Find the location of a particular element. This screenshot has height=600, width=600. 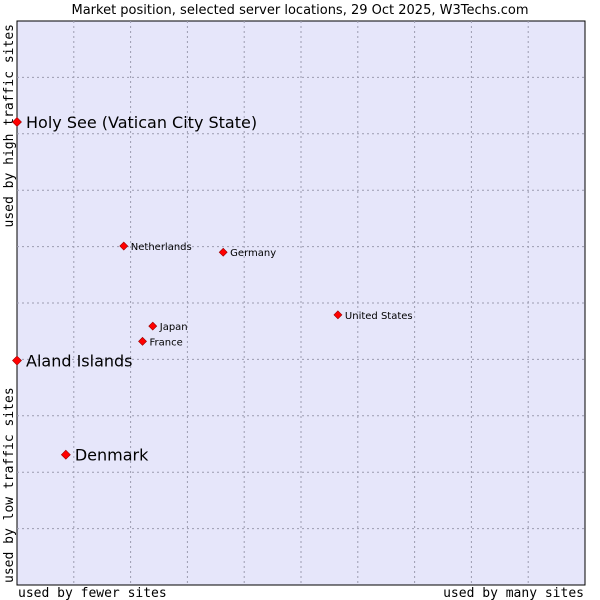

point-label: Denmark is located at coordinates (112, 455).